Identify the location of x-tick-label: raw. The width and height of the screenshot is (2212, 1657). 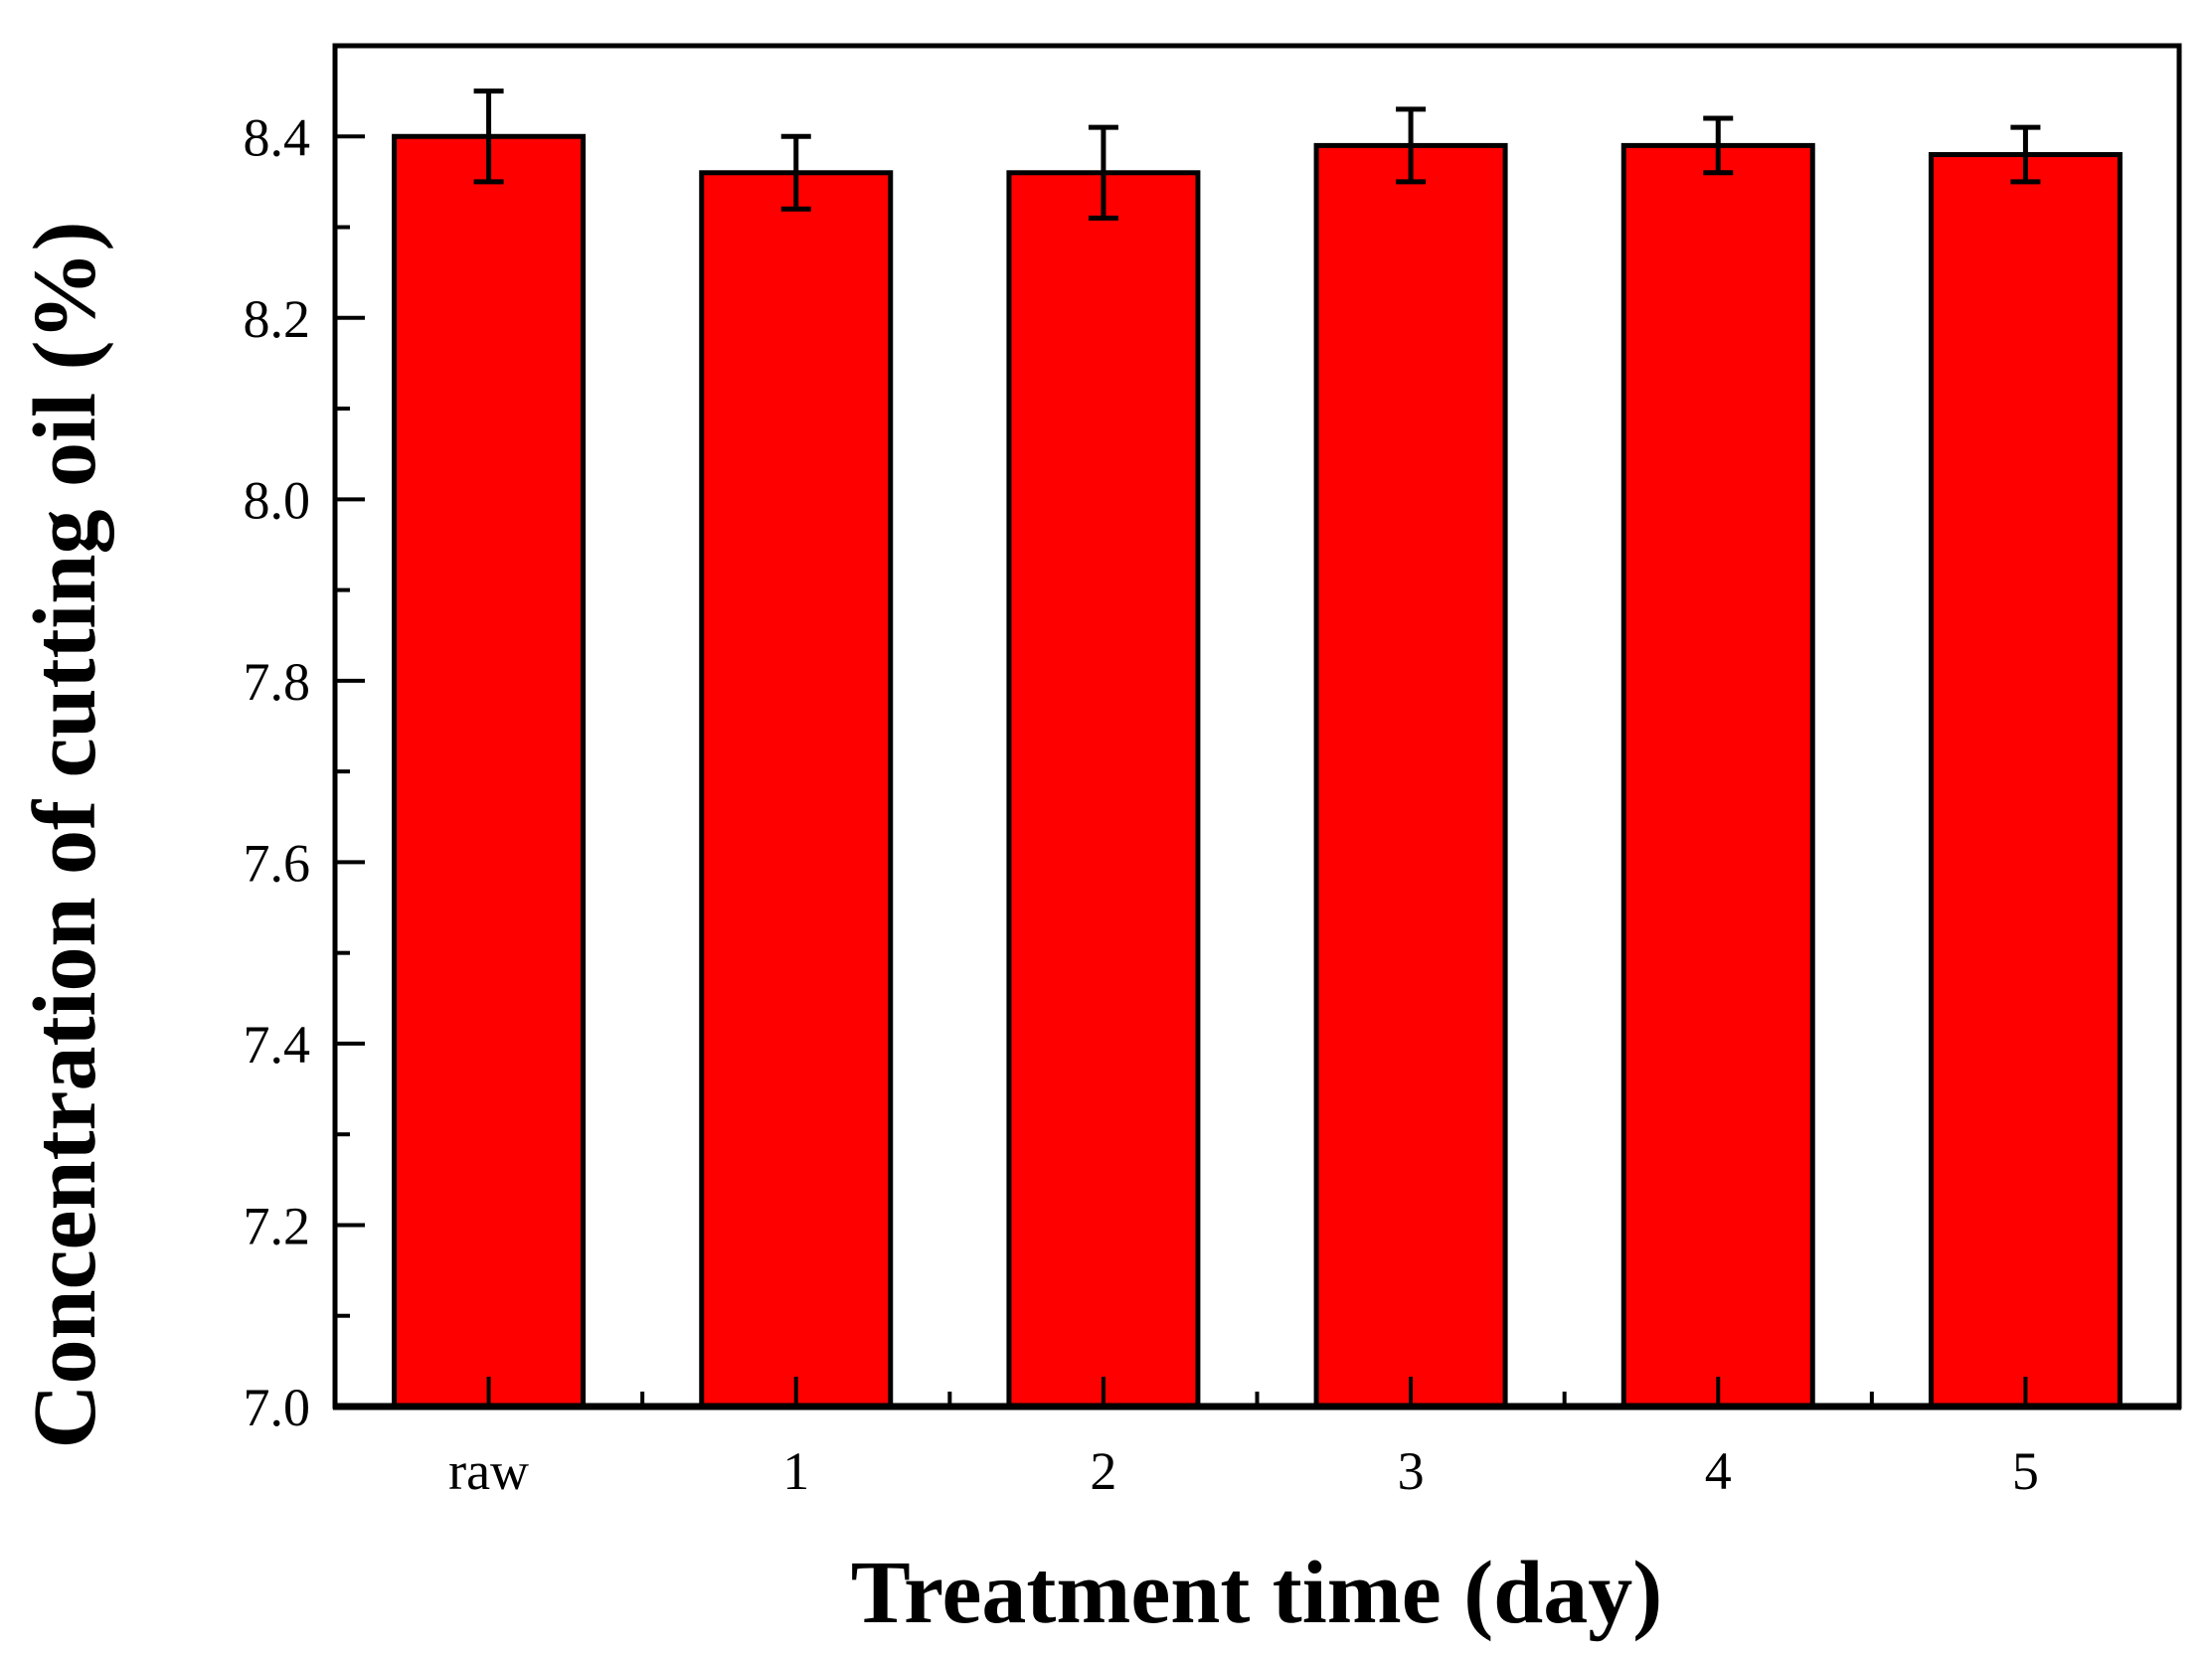
(489, 1471).